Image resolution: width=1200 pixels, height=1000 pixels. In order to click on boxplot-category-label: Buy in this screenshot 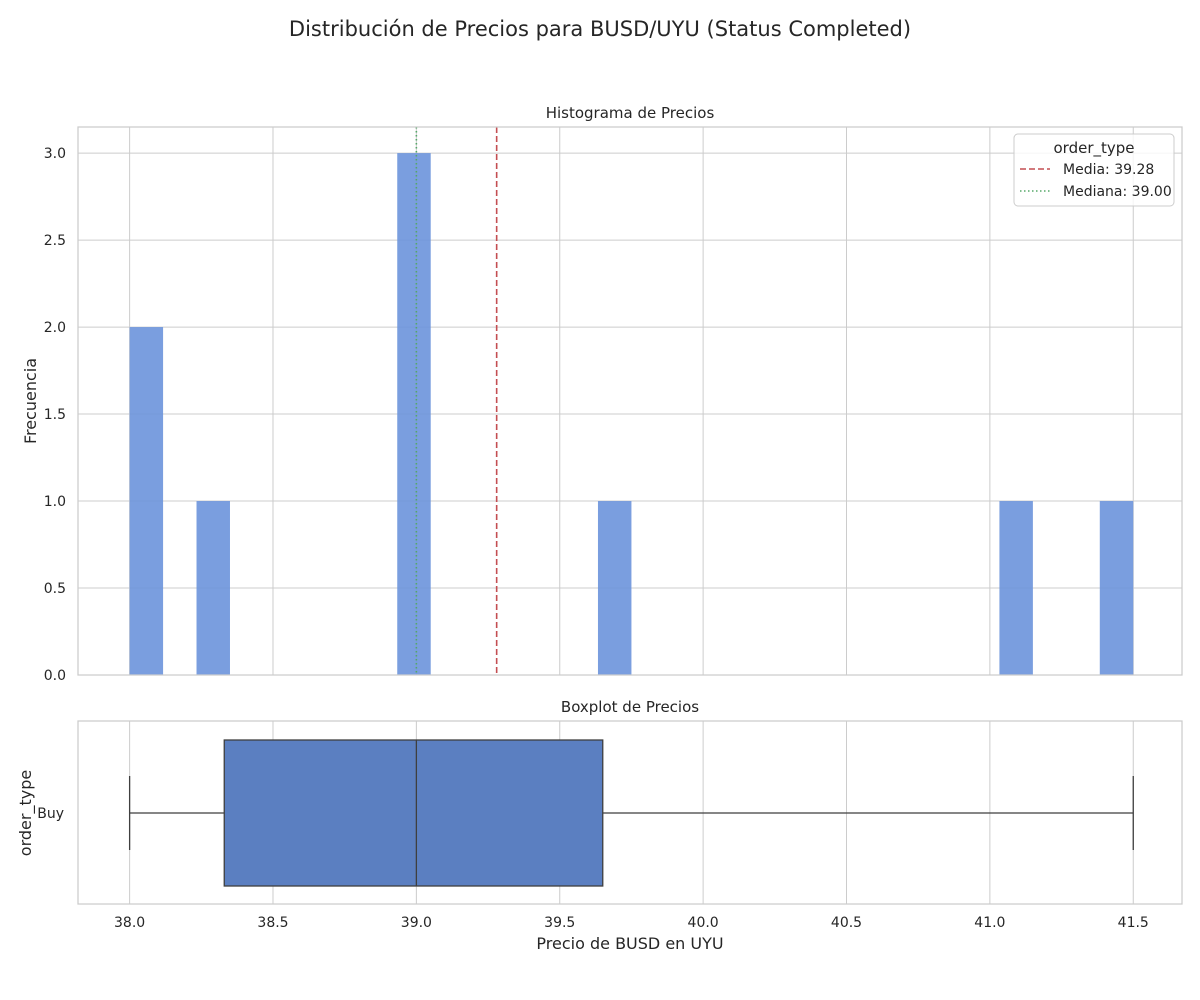, I will do `click(50, 814)`.